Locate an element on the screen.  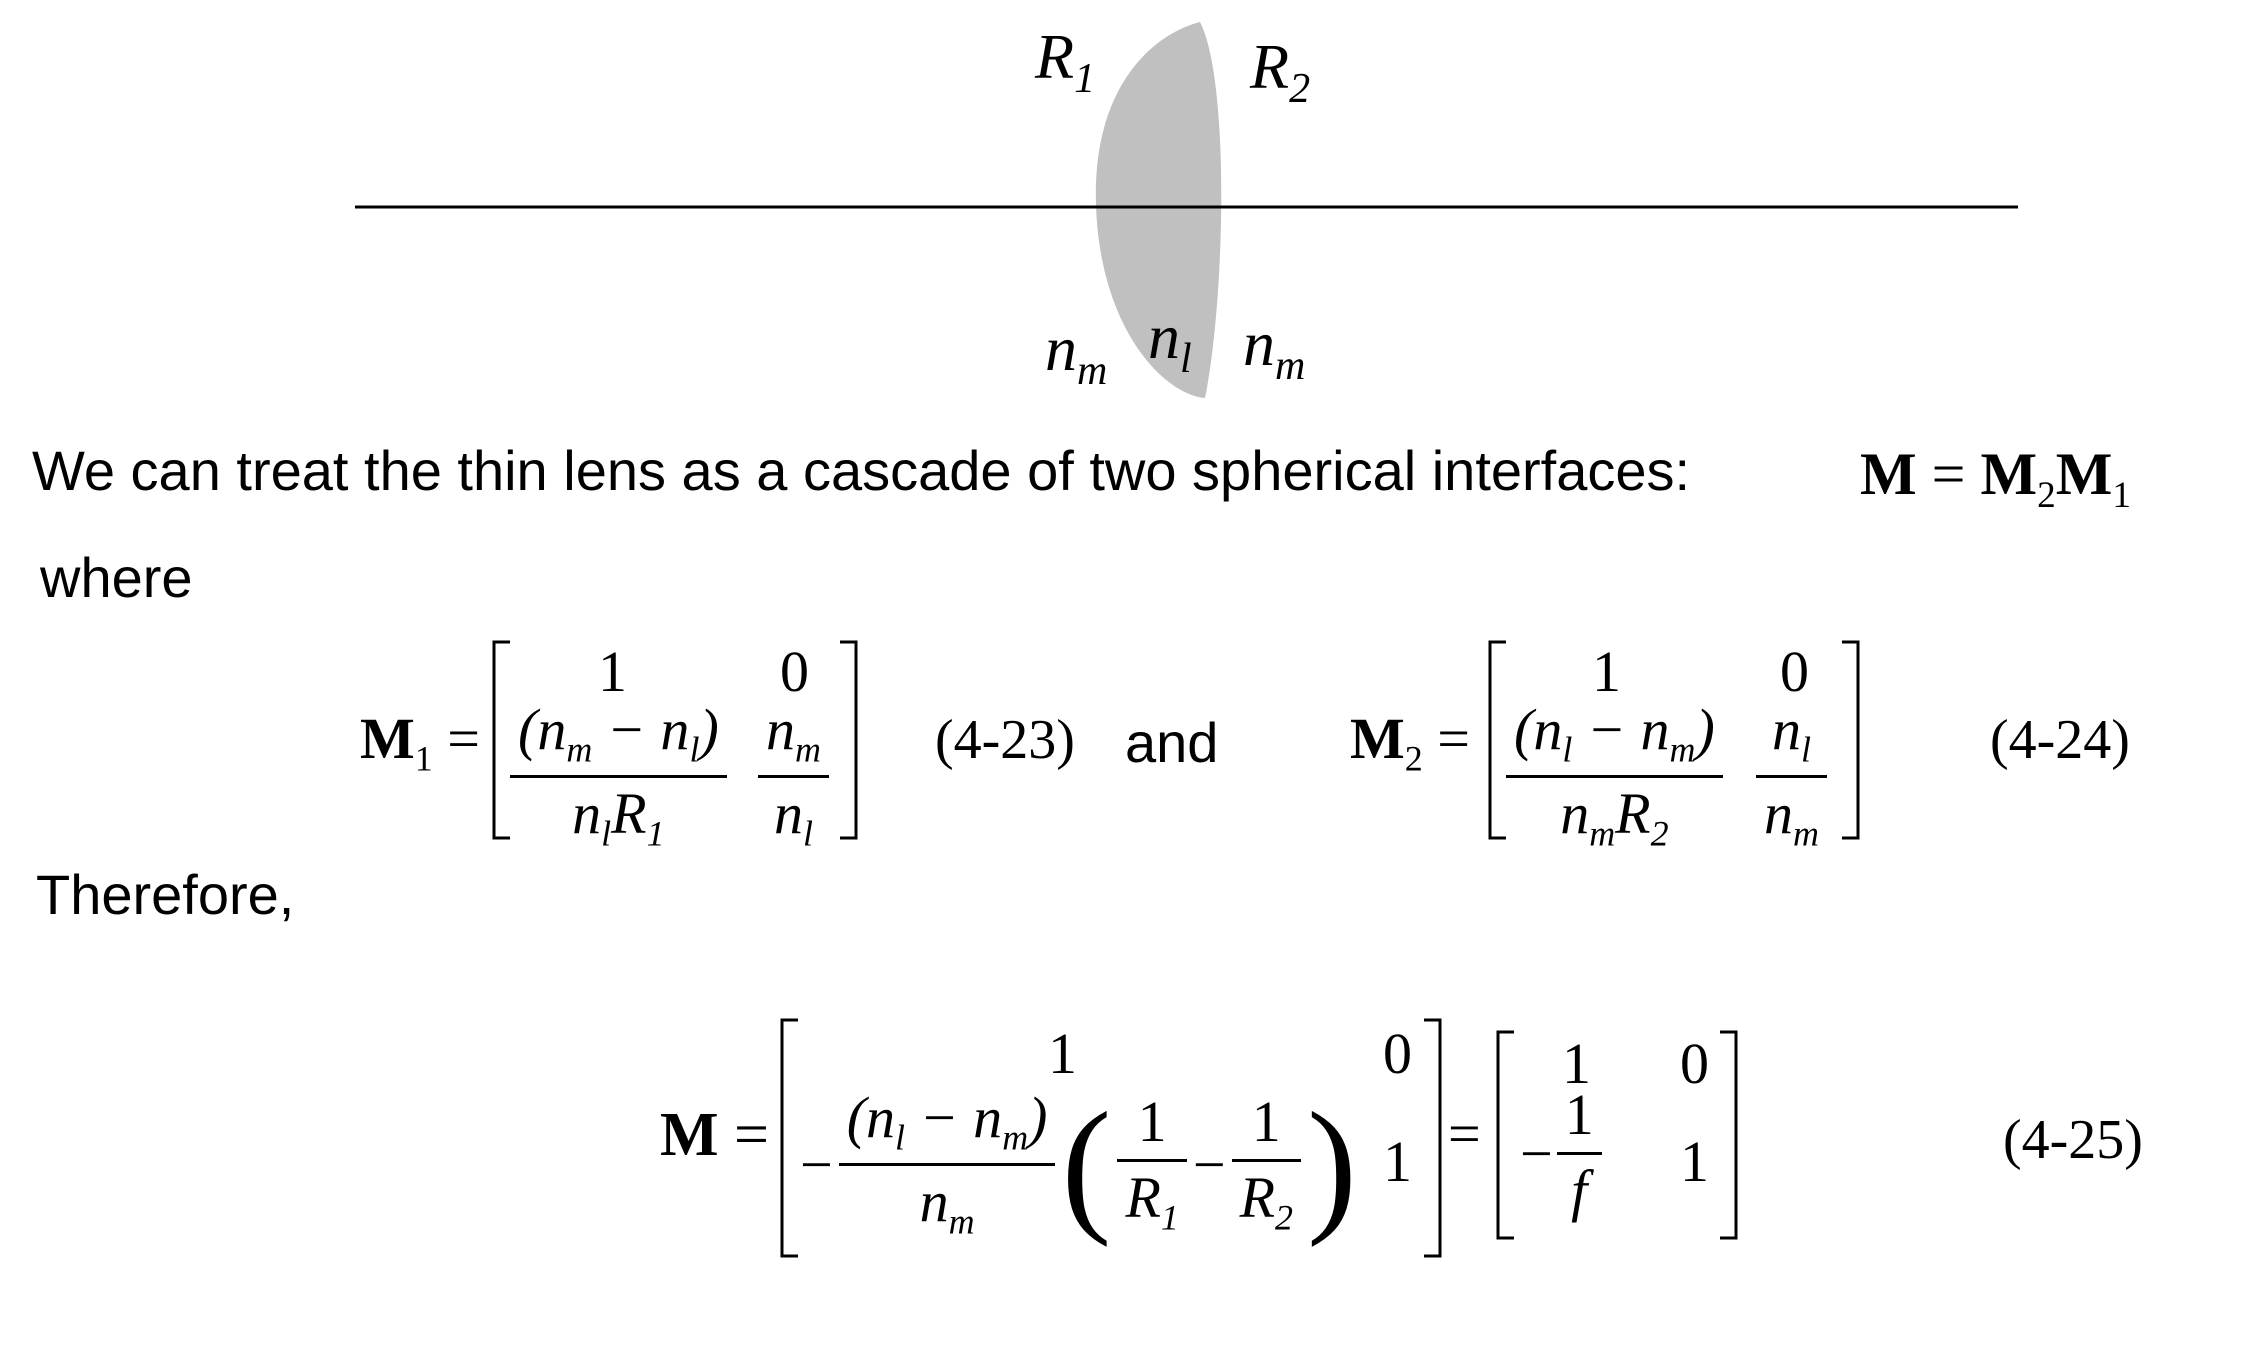
m-label: M = is located at coordinates (714, 1135).